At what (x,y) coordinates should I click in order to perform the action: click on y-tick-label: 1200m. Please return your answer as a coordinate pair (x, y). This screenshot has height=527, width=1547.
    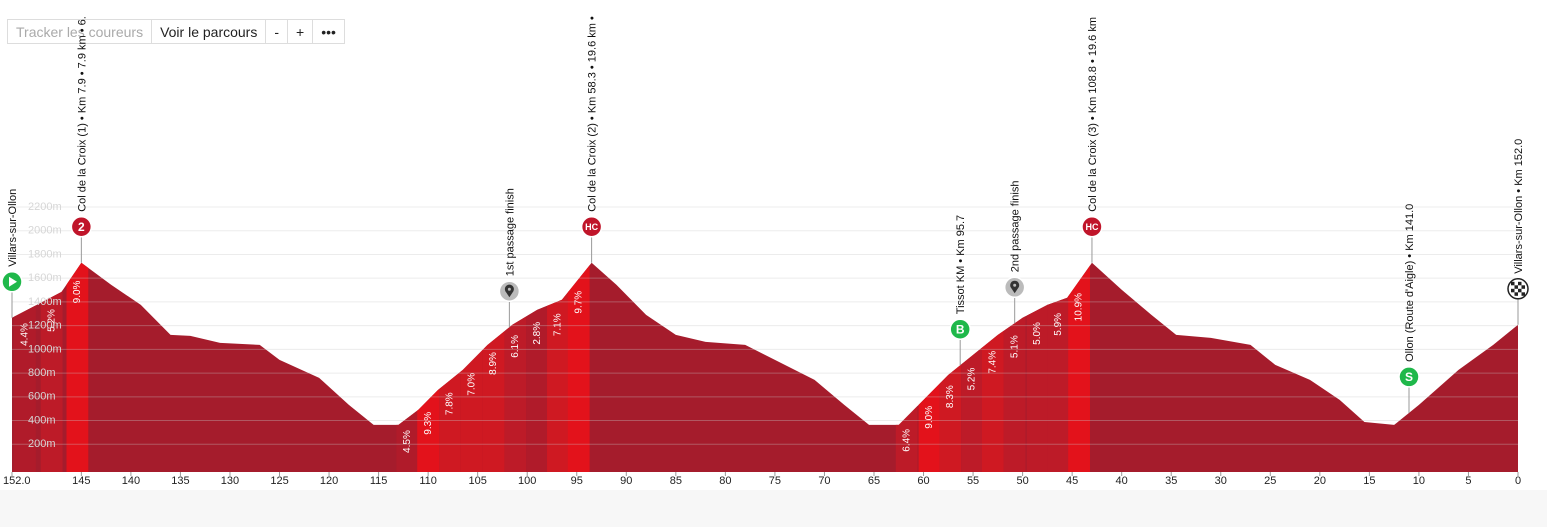
    Looking at the image, I should click on (45, 326).